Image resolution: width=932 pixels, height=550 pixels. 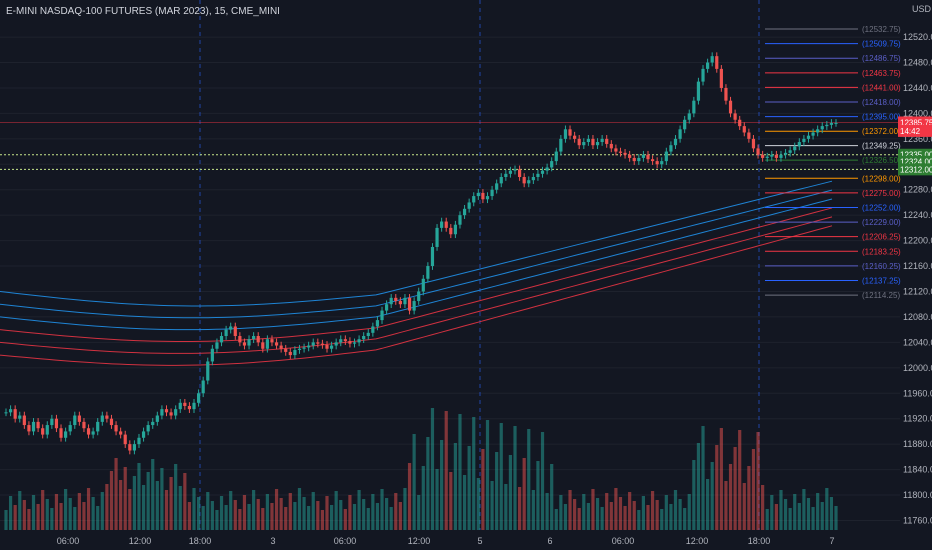 I want to click on price-tick-label: 12440.00, so click(x=917, y=88).